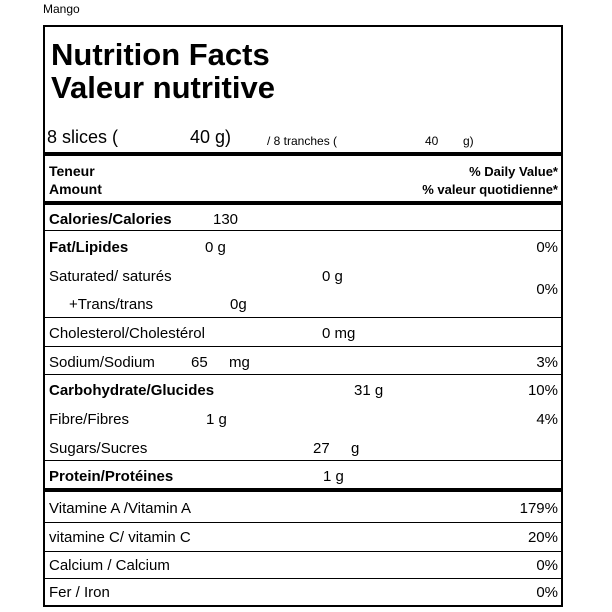 This screenshot has width=612, height=612. I want to click on vitamin-c-label: vitamine C/ vitamin C, so click(120, 537).